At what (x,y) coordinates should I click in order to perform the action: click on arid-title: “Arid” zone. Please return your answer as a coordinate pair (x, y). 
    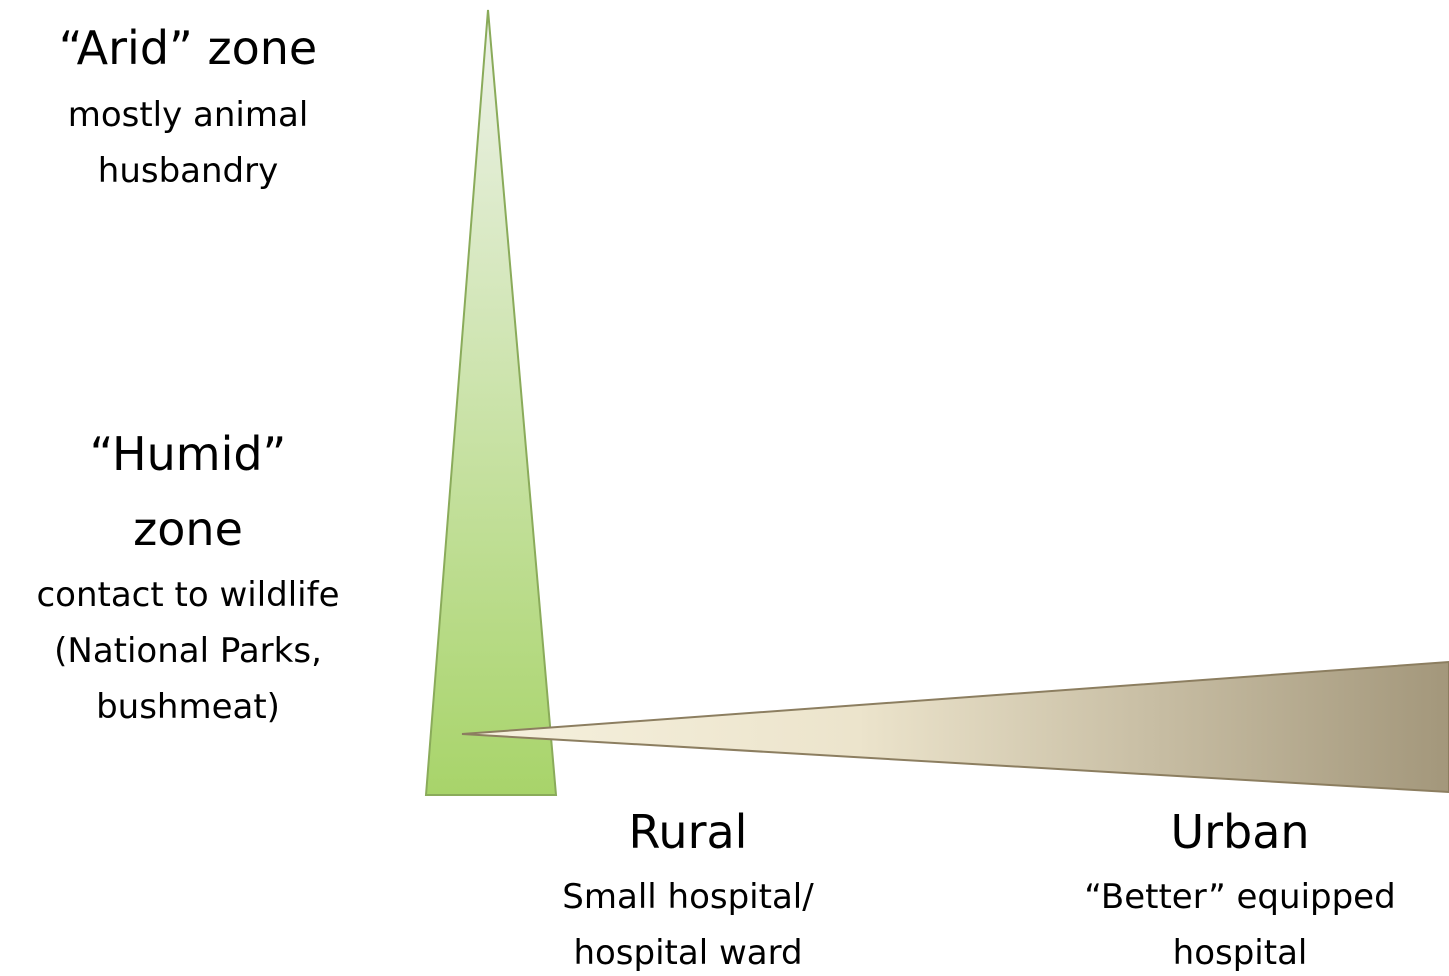
    Looking at the image, I should click on (188, 48).